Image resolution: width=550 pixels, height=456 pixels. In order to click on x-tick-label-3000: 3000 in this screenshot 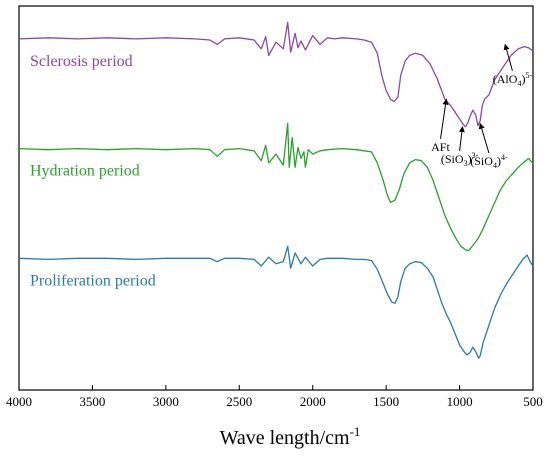, I will do `click(166, 401)`.